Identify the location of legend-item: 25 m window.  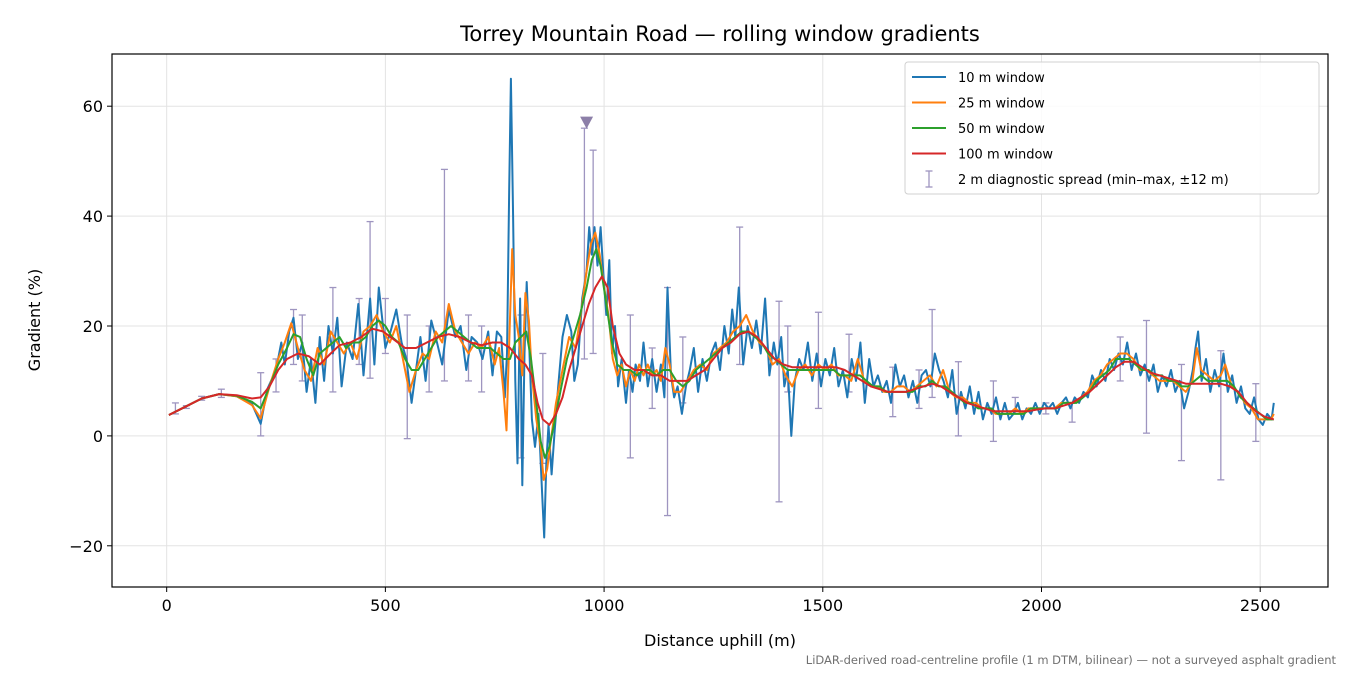
(978, 104).